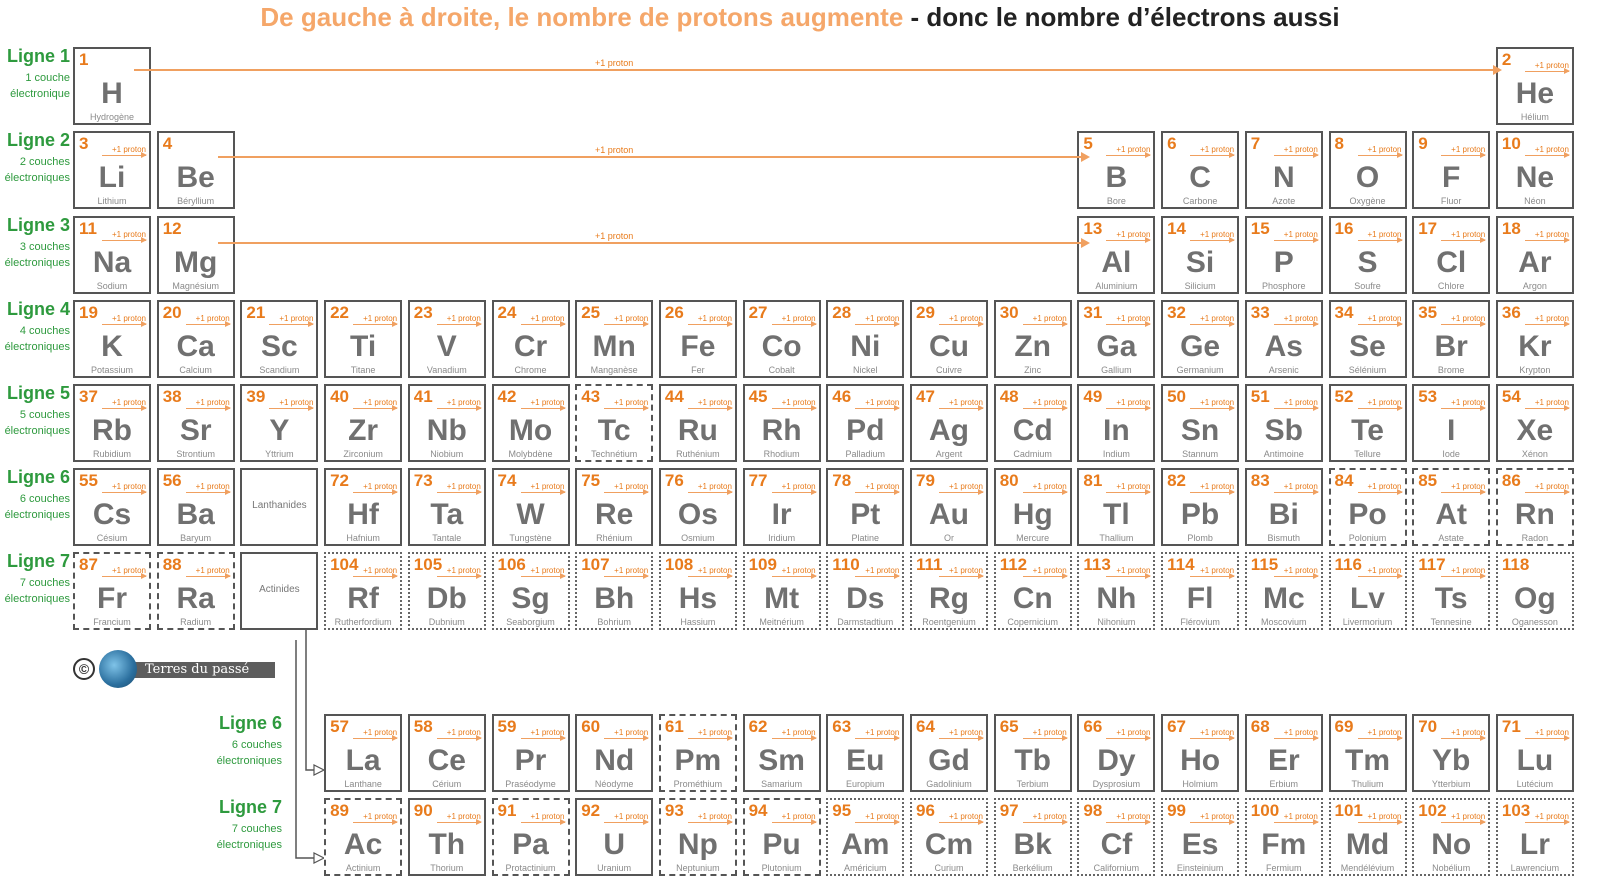 The image size is (1600, 894). Describe the element at coordinates (1177, 810) in the screenshot. I see `atomic-number: 99` at that location.